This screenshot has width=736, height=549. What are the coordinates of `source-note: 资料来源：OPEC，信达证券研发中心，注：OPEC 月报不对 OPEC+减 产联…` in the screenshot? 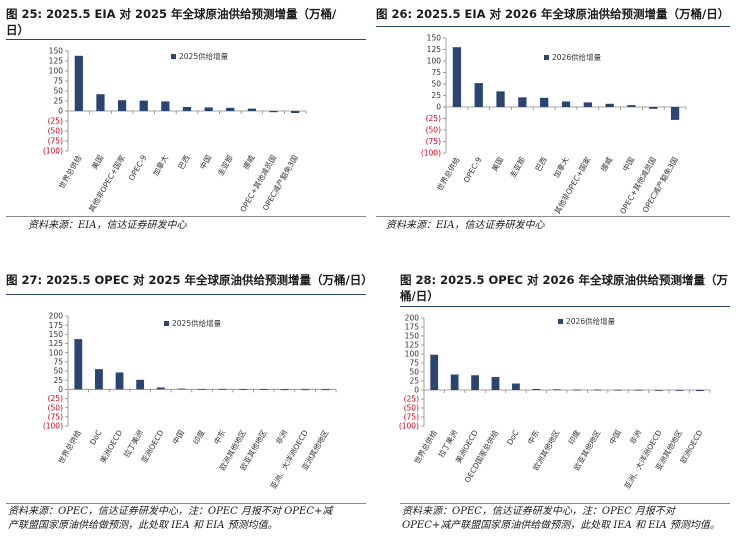 It's located at (170, 518).